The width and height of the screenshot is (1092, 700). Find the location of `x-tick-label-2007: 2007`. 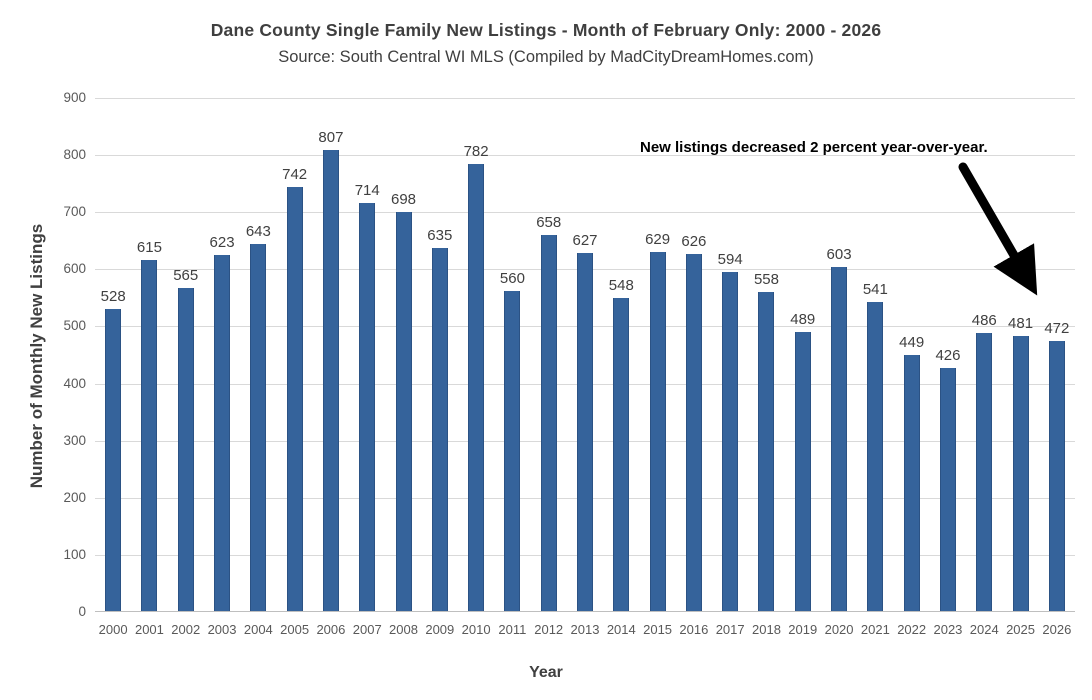

x-tick-label-2007: 2007 is located at coordinates (367, 629).